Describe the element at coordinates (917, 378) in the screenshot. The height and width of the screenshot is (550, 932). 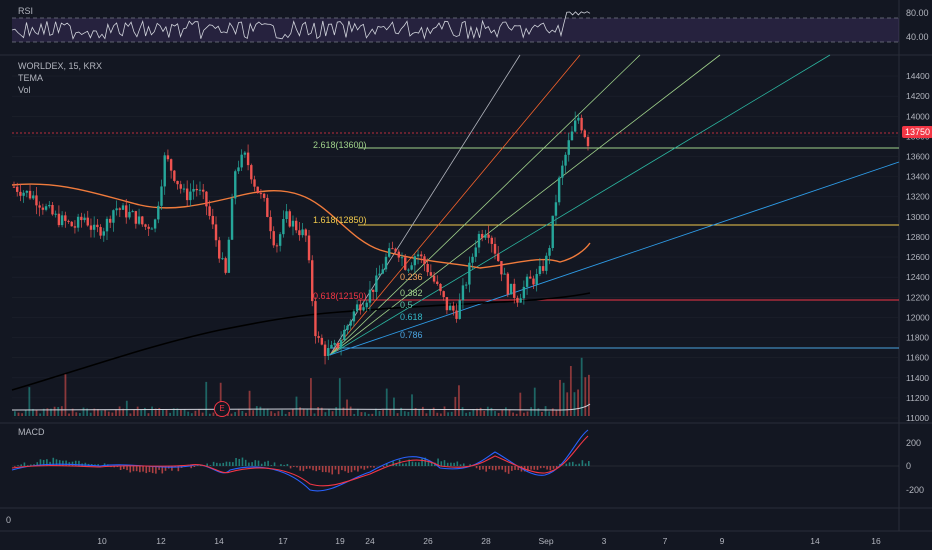
I see `price-tick-label: 11400` at that location.